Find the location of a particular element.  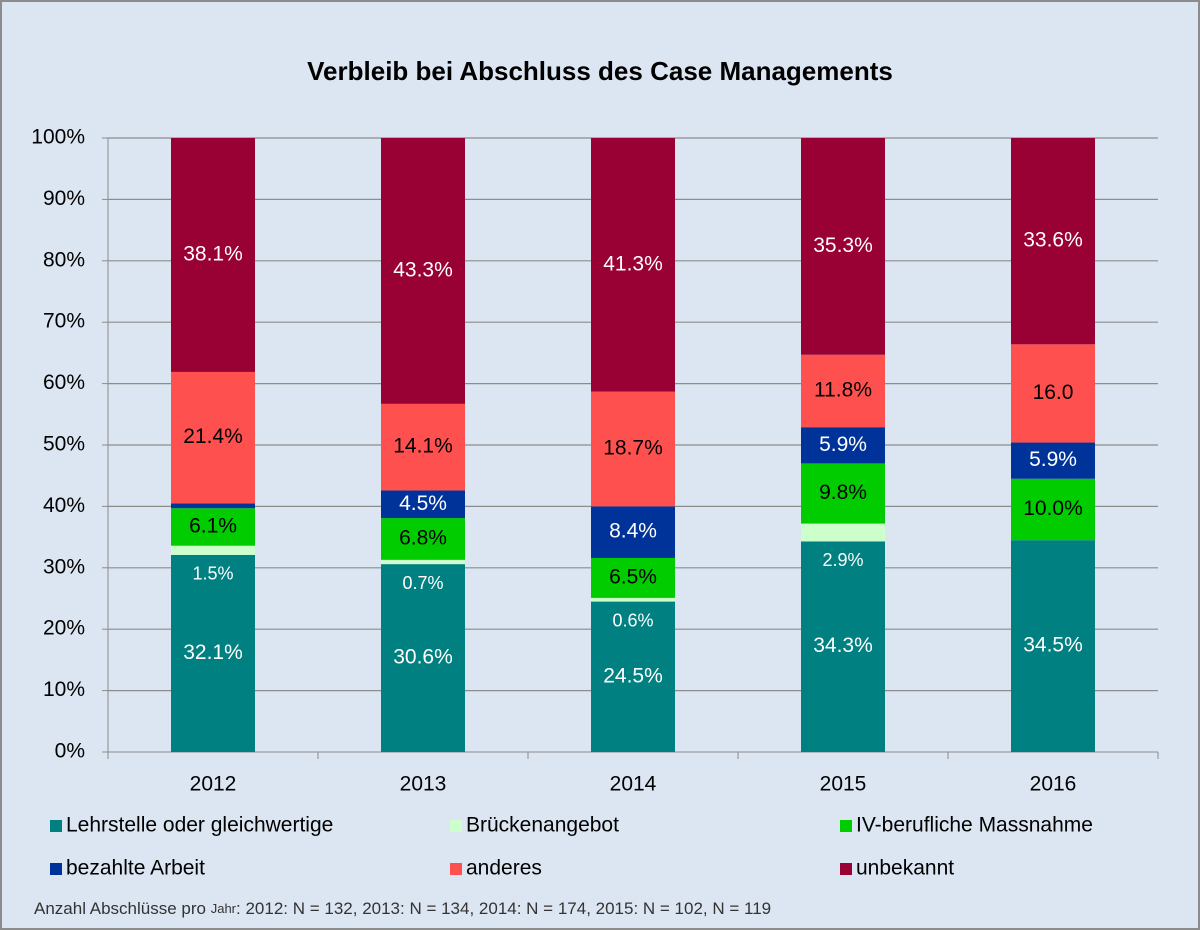

x-tick-label: 2012 is located at coordinates (213, 784).